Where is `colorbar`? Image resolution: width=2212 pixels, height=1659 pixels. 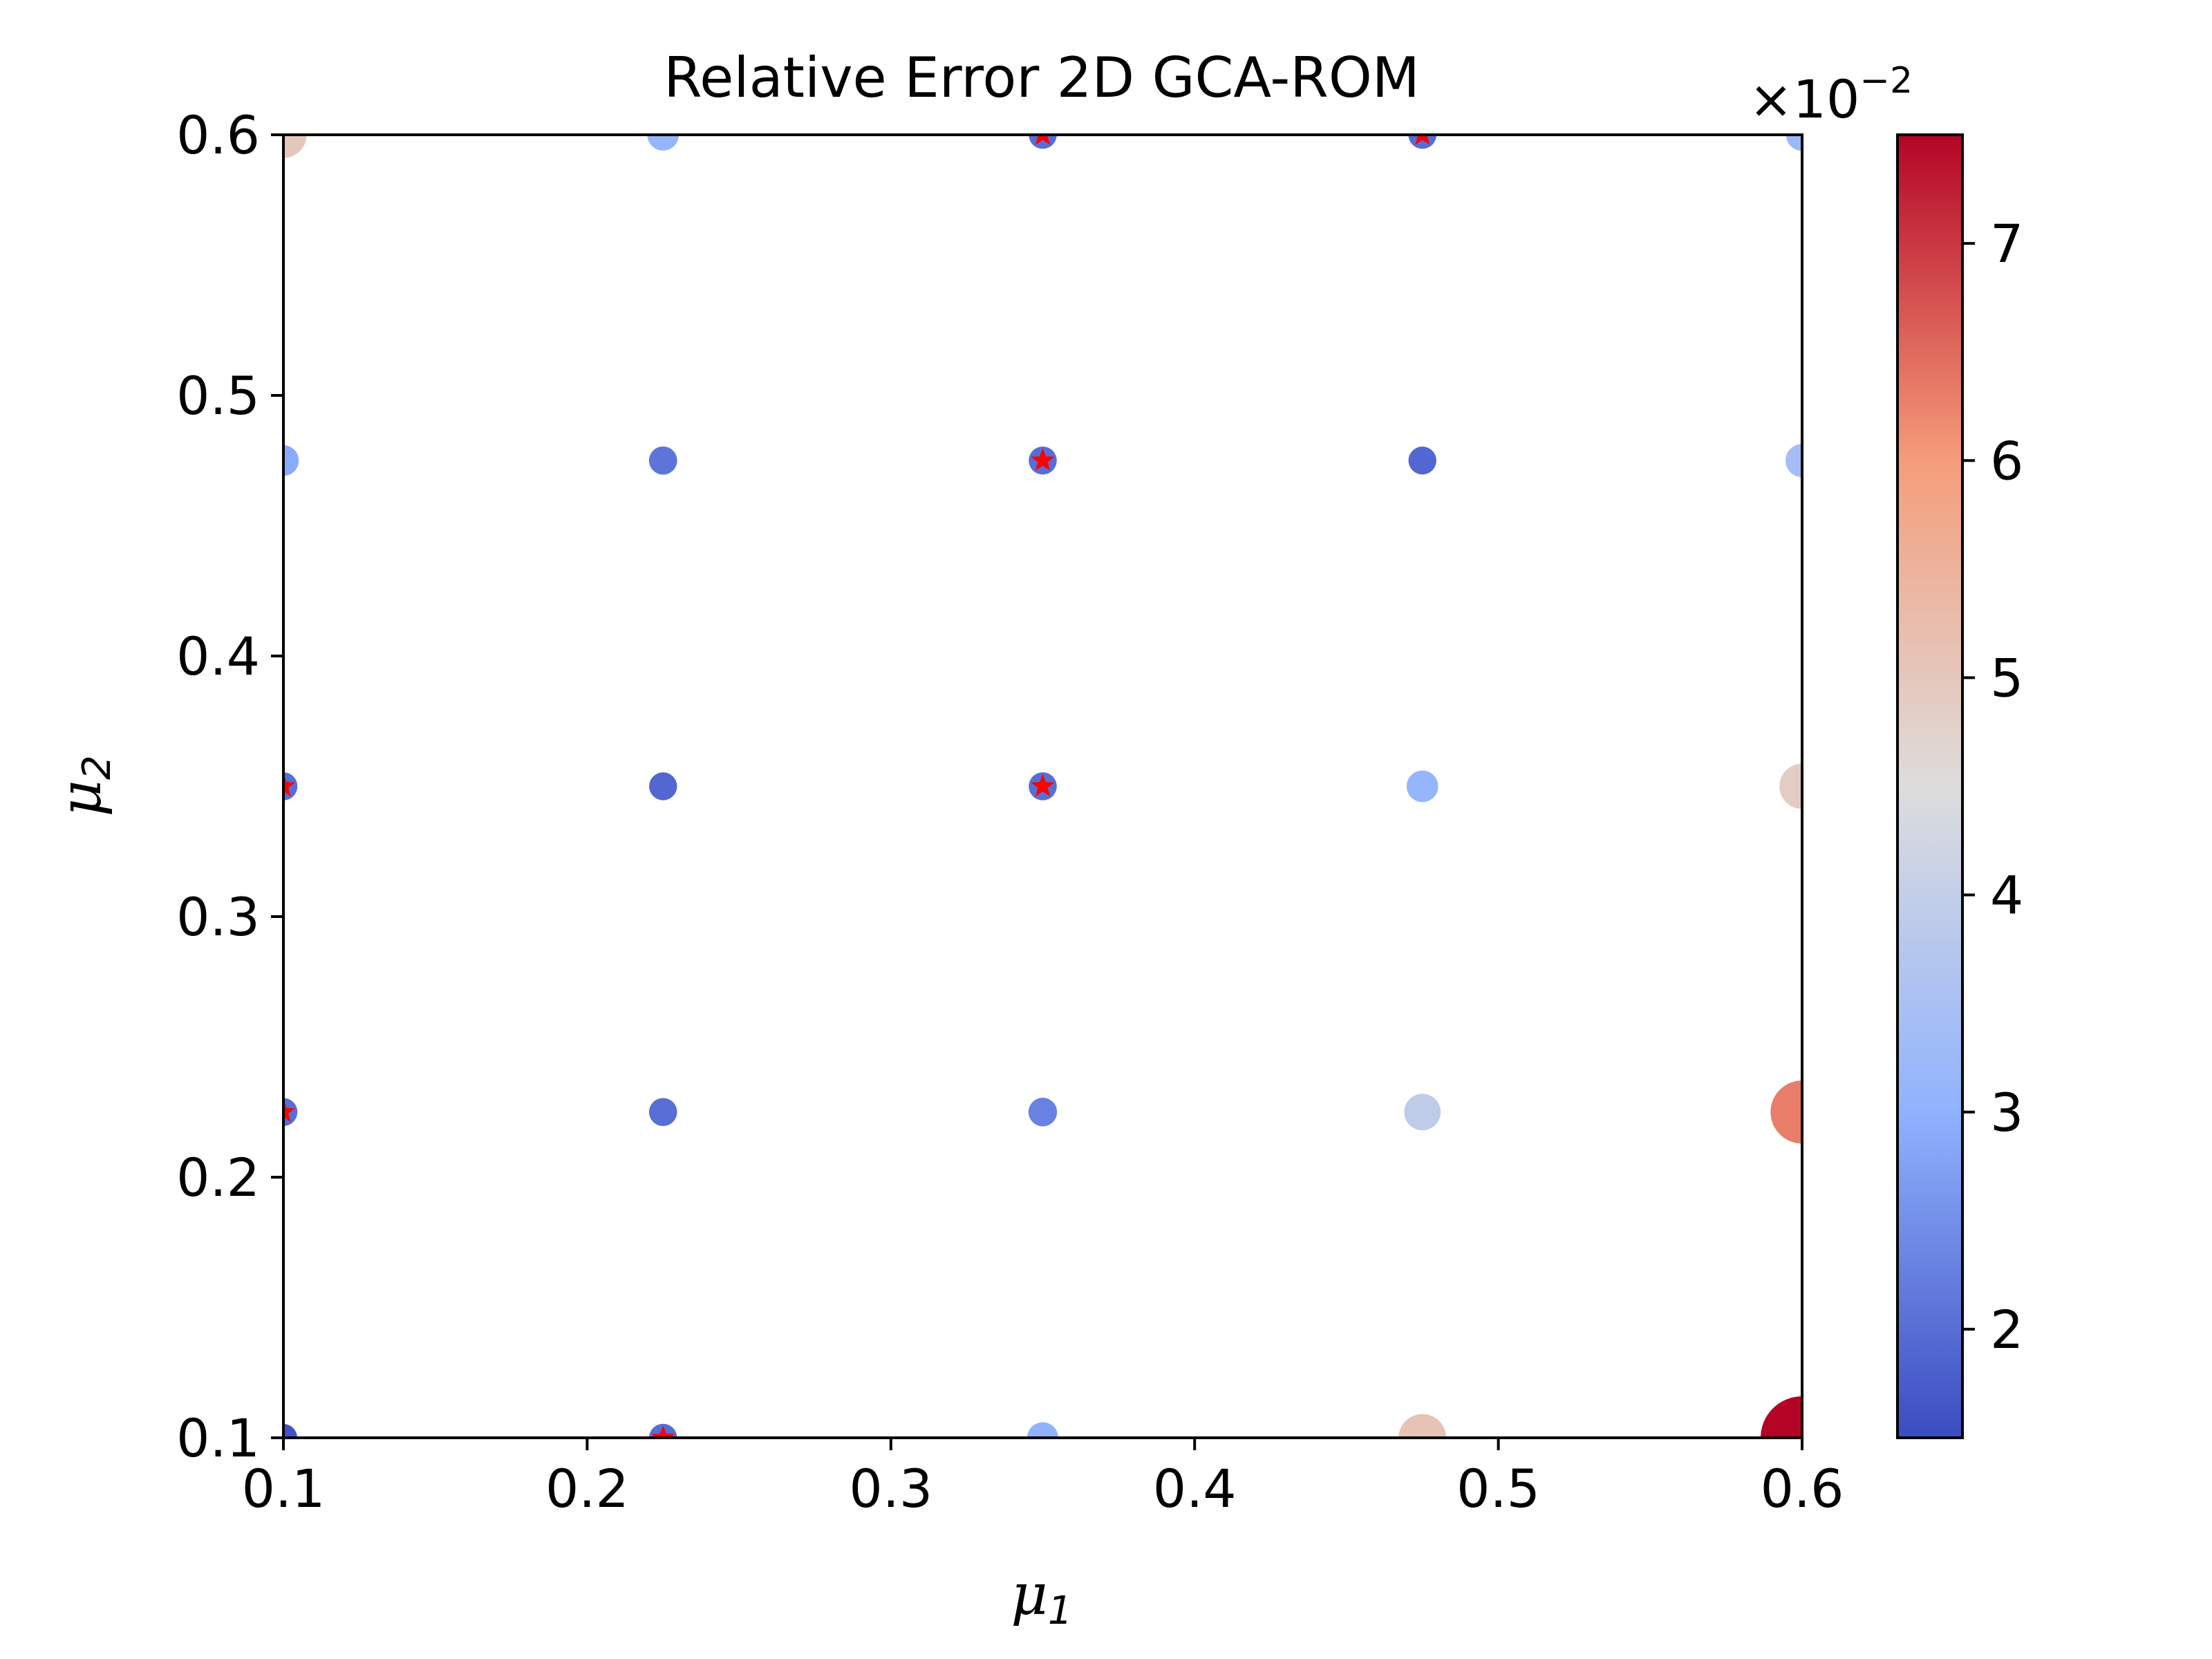 colorbar is located at coordinates (1929, 786).